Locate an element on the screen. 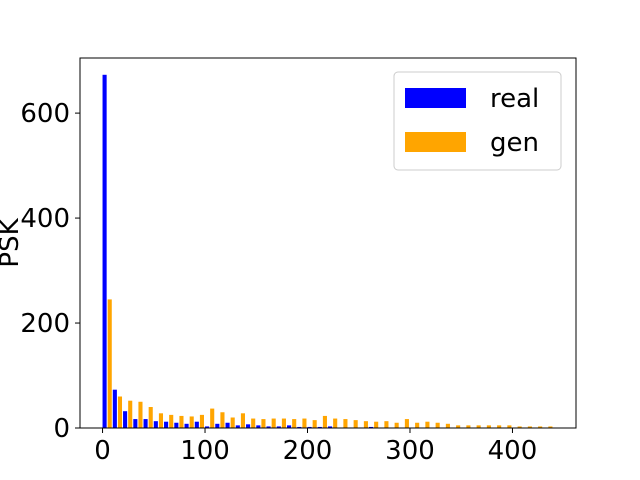 Image resolution: width=640 pixels, height=480 pixels. x-tick-label: 200 is located at coordinates (308, 451).